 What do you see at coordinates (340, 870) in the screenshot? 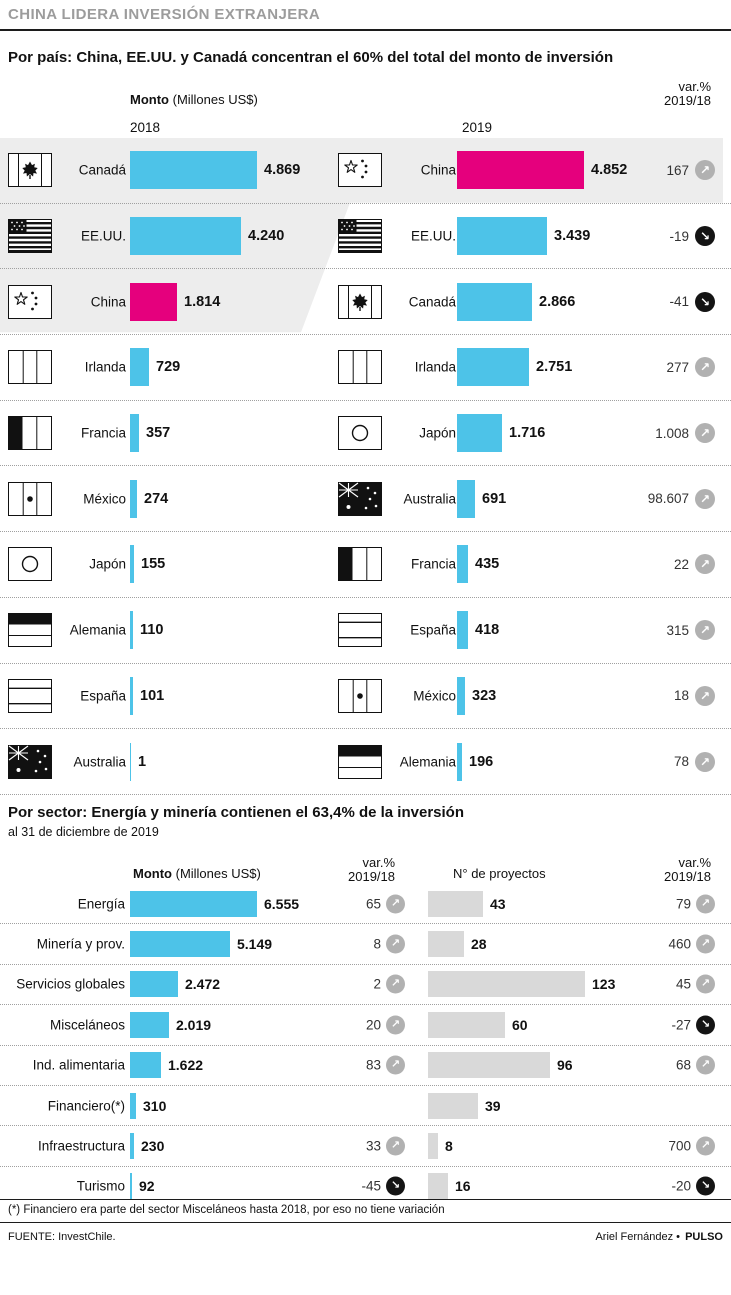
I see `var-monto-column-header: var.% 2019/18` at bounding box center [340, 870].